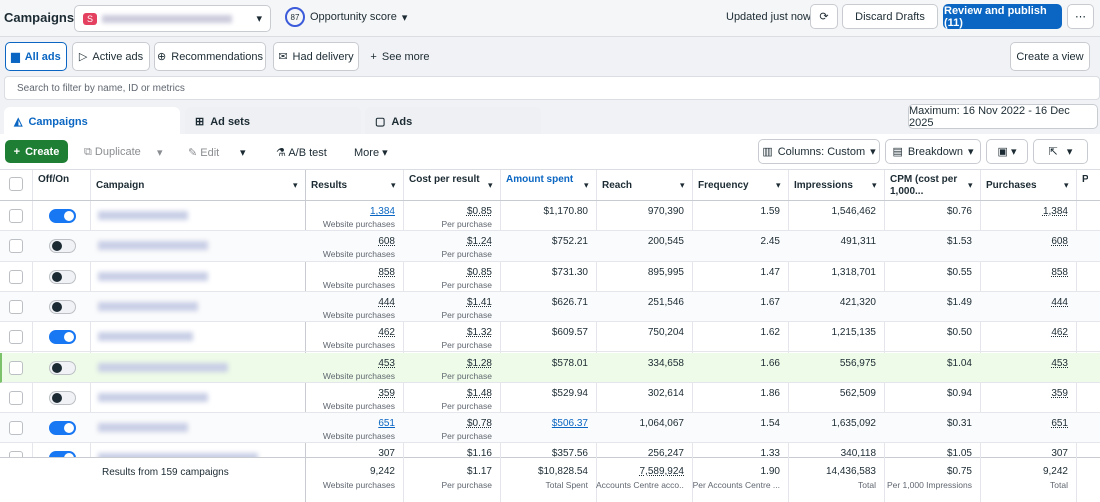 Image resolution: width=1100 pixels, height=502 pixels. Describe the element at coordinates (400, 56) in the screenshot. I see `filter-tab: + See more` at that location.